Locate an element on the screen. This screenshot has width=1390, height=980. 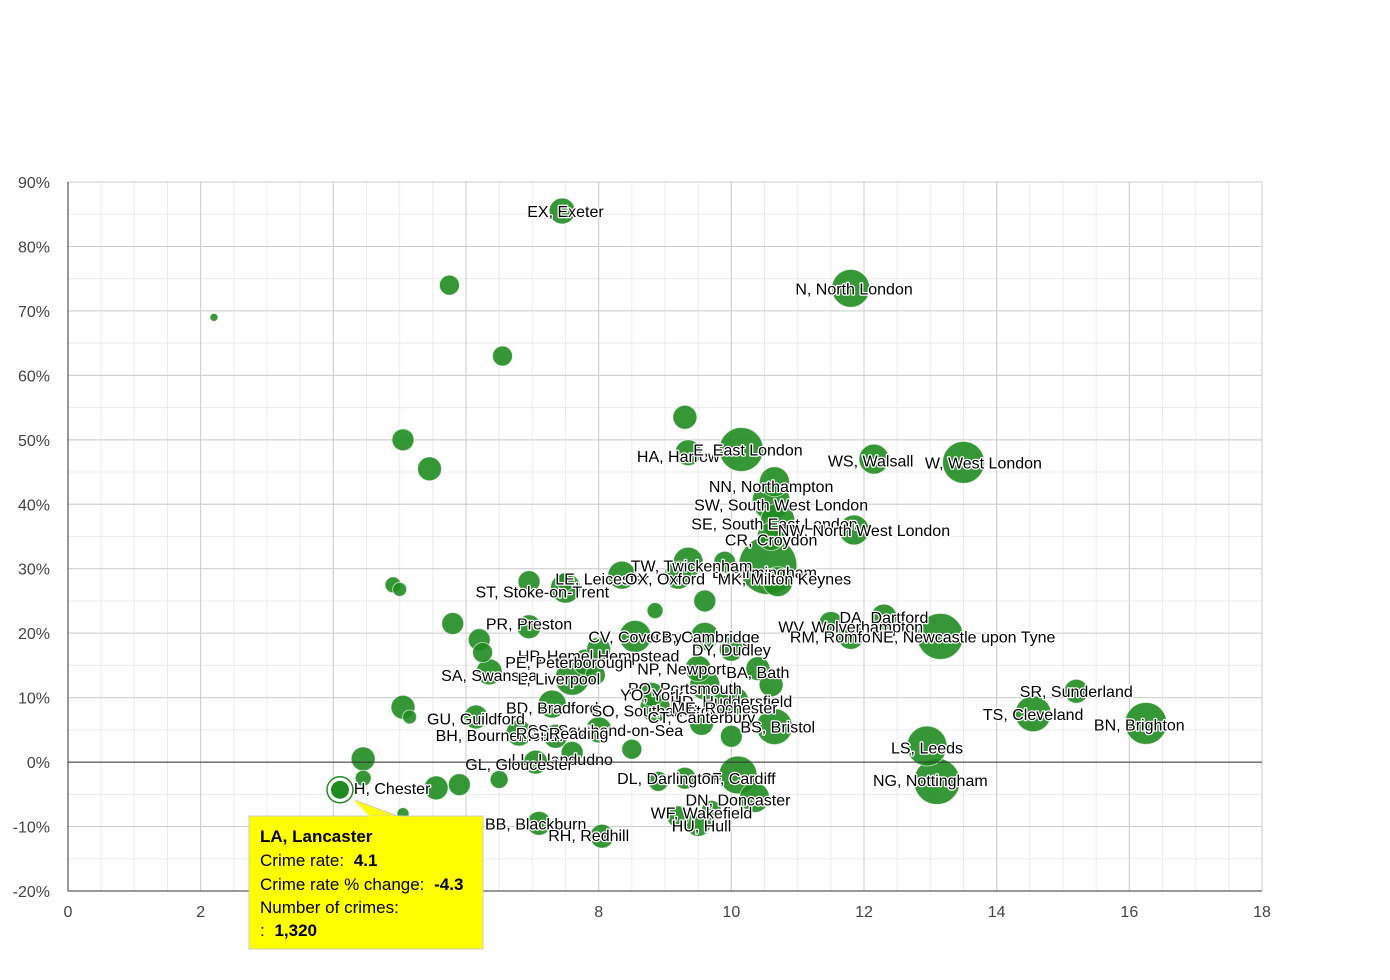
bubble-label: EX, Exeter is located at coordinates (565, 212).